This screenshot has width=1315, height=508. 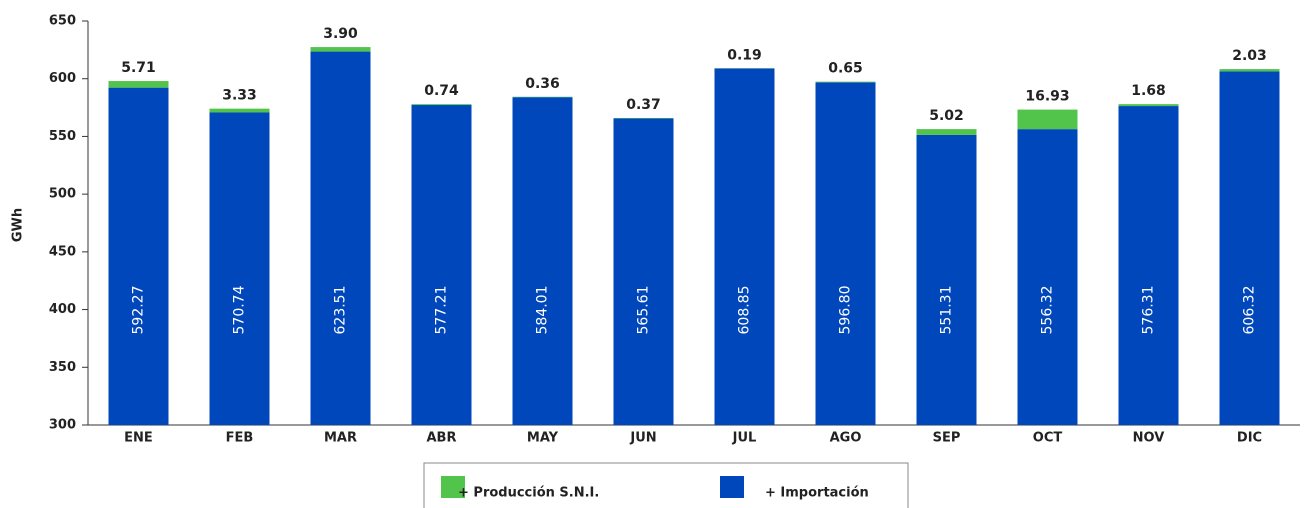 I want to click on bar-value-label: 3.90, so click(x=340, y=34).